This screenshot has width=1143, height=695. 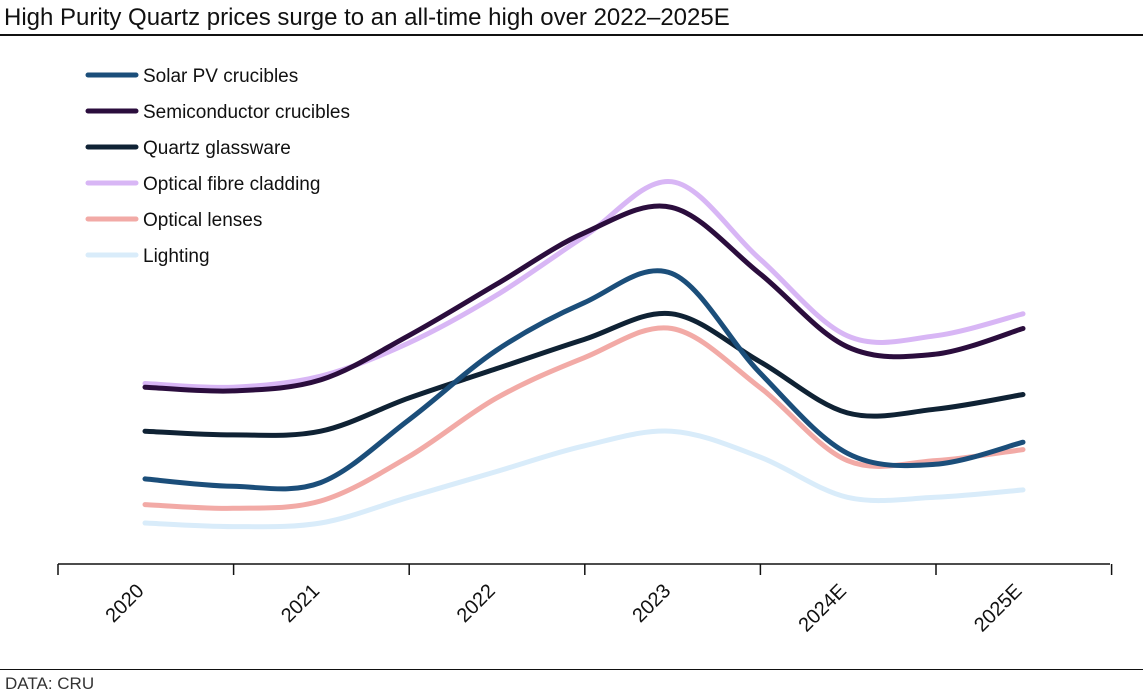 What do you see at coordinates (571, 669) in the screenshot?
I see `footer-rule` at bounding box center [571, 669].